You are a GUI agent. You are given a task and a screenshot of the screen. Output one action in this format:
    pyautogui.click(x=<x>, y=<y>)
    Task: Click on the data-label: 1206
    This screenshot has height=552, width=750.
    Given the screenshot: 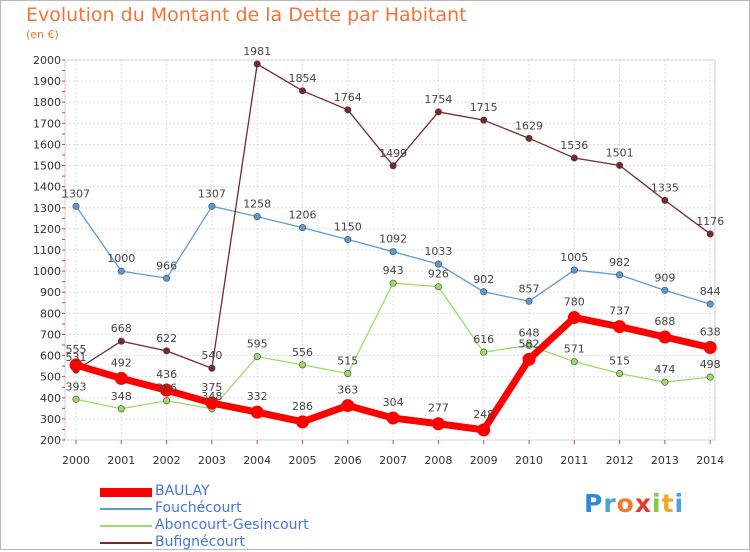 What is the action you would take?
    pyautogui.click(x=303, y=215)
    